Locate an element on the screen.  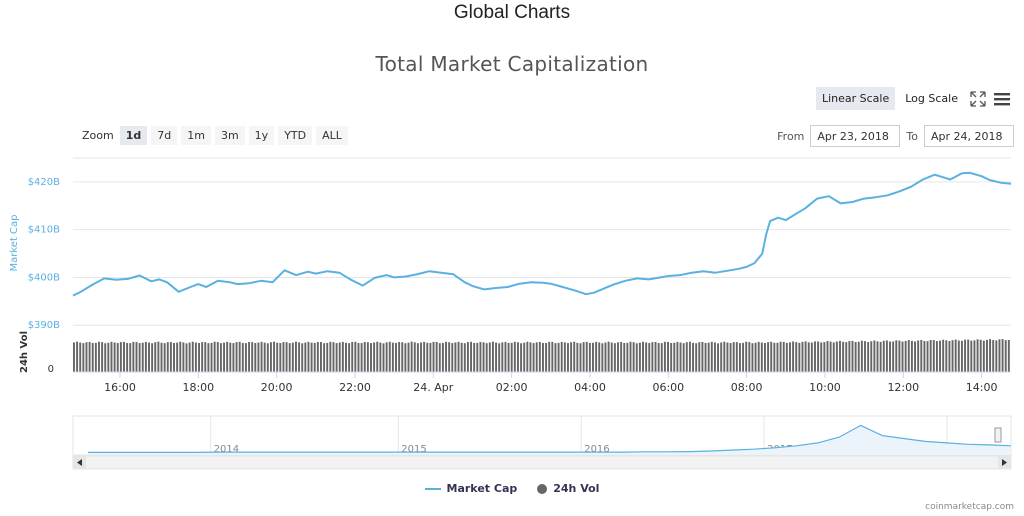
credit-link: coinmarketcap.com is located at coordinates (969, 507).